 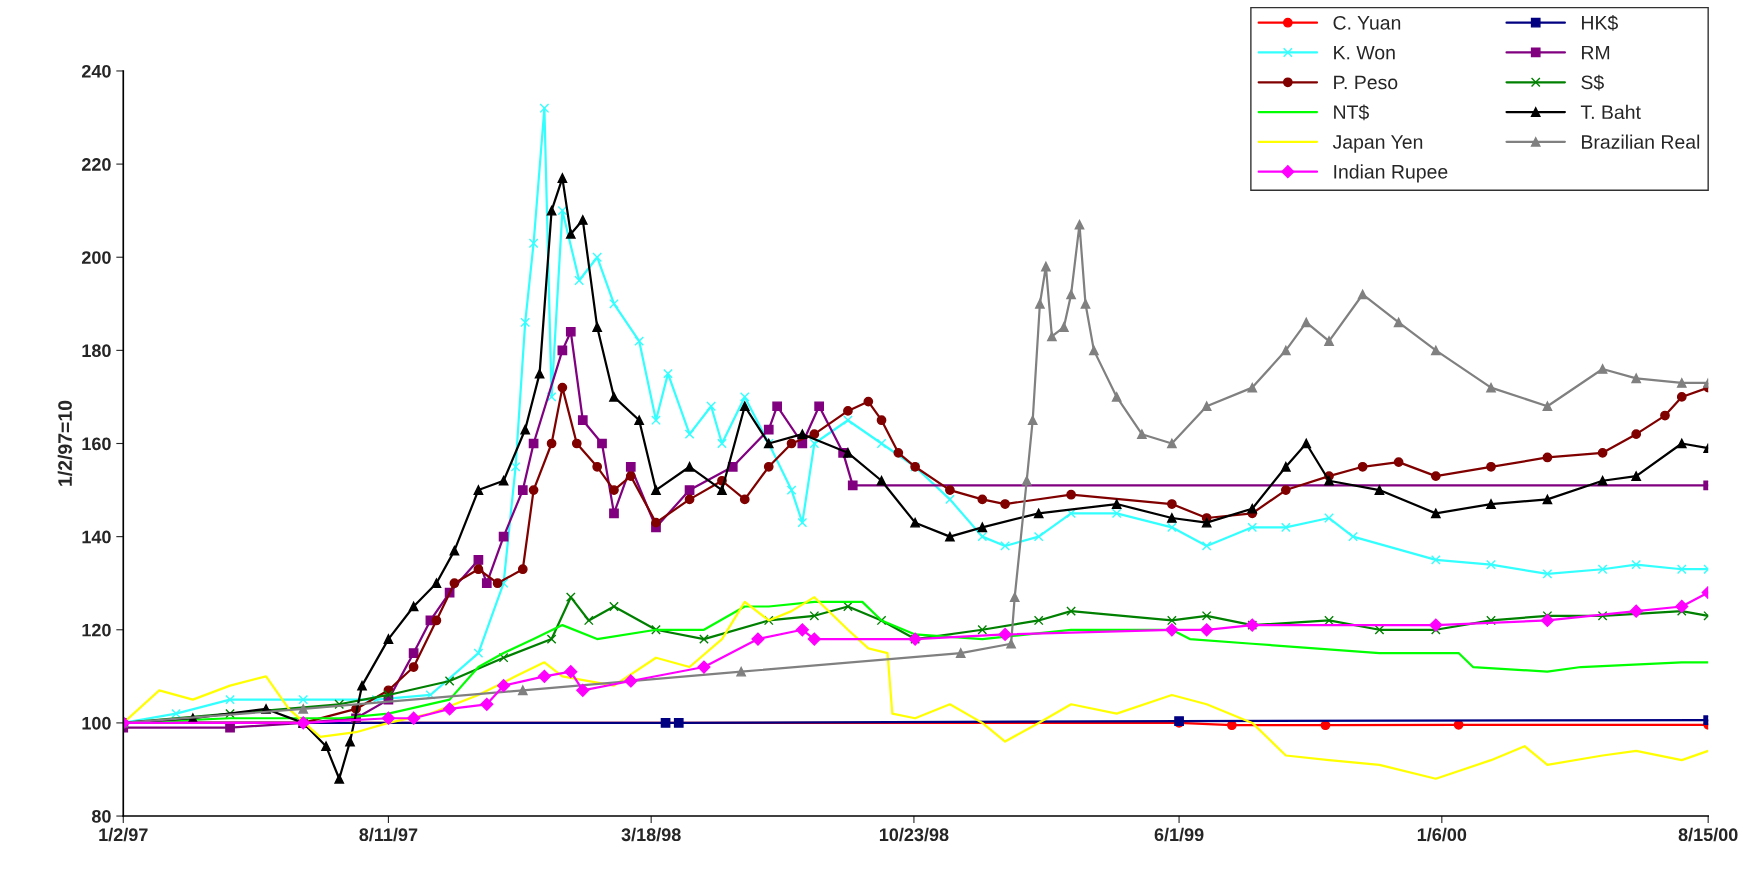 What do you see at coordinates (96, 444) in the screenshot?
I see `y-tick-label: 160` at bounding box center [96, 444].